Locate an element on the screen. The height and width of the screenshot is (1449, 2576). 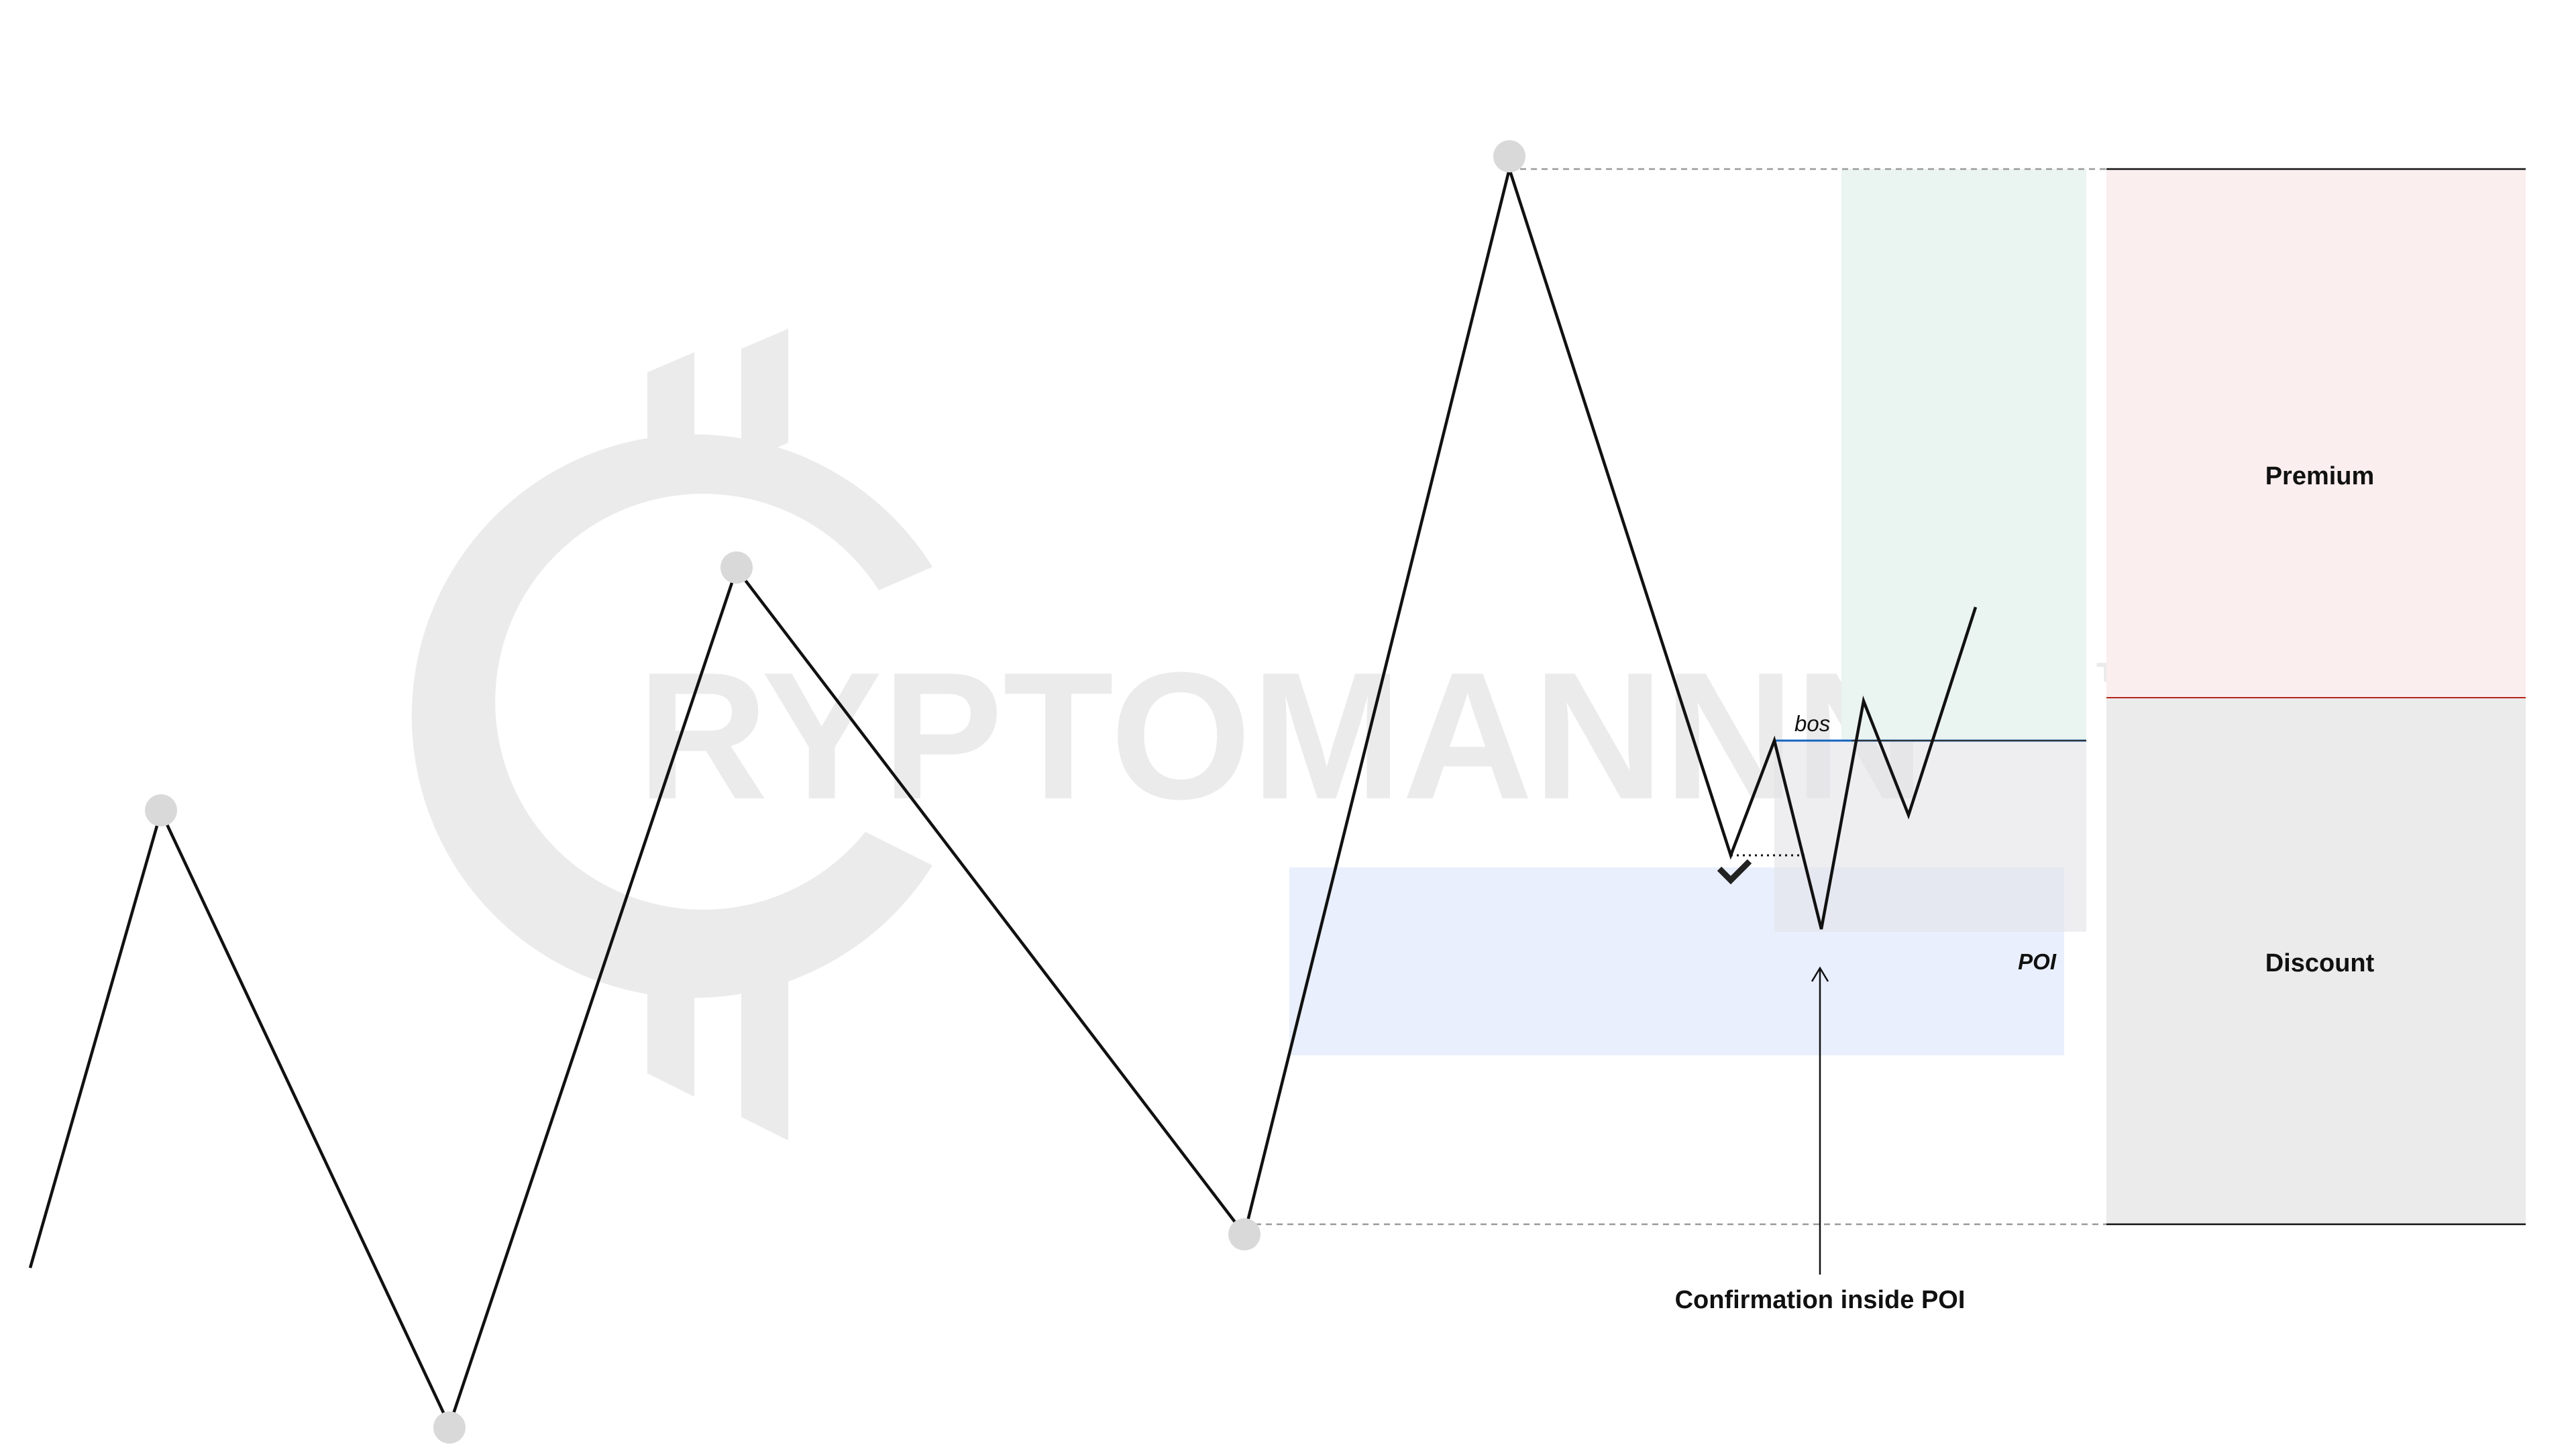
discount-label: Discount is located at coordinates (2320, 963).